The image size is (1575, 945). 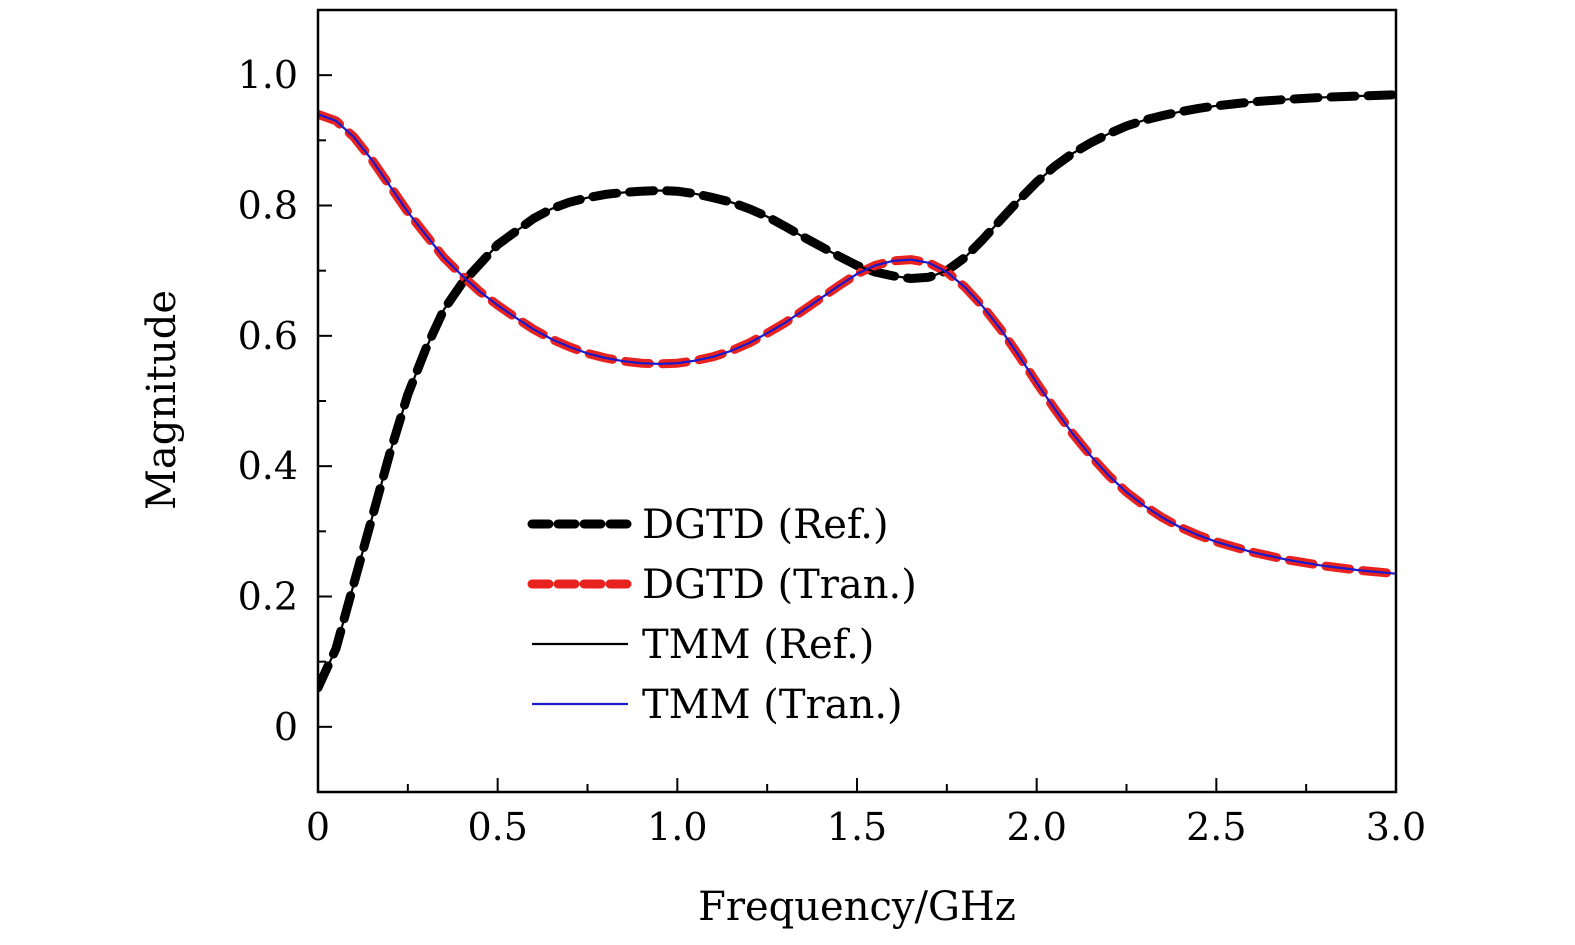 I want to click on x-axis-label: Frequency/GHz, so click(x=857, y=907).